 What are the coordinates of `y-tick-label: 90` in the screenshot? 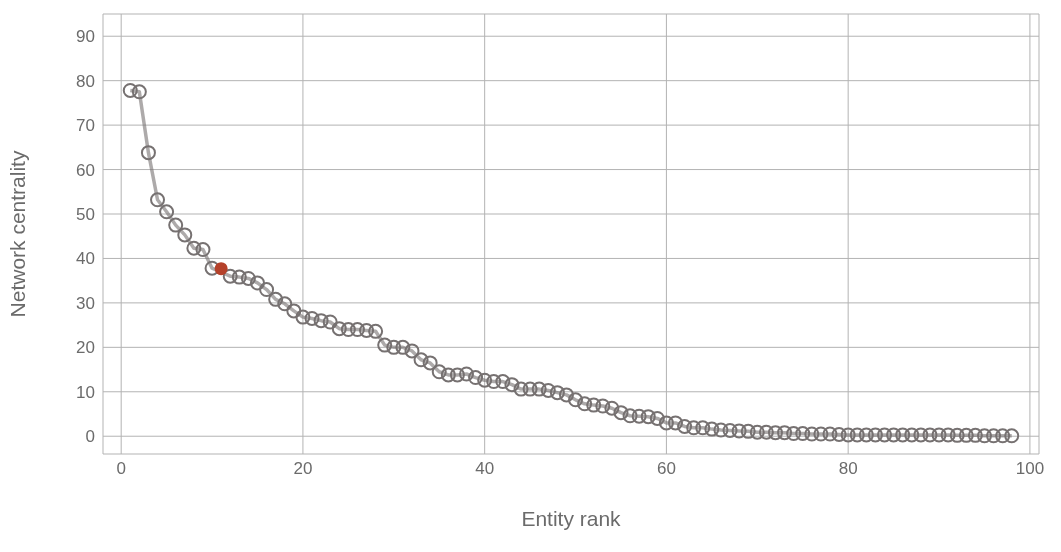 It's located at (85, 37).